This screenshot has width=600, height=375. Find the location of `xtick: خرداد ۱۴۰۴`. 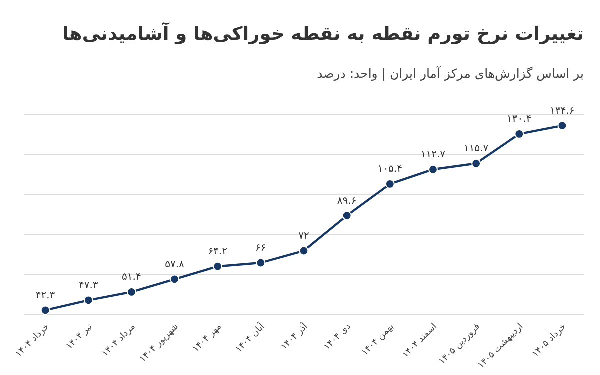

xtick: خرداد ۱۴۰۴ is located at coordinates (33, 341).